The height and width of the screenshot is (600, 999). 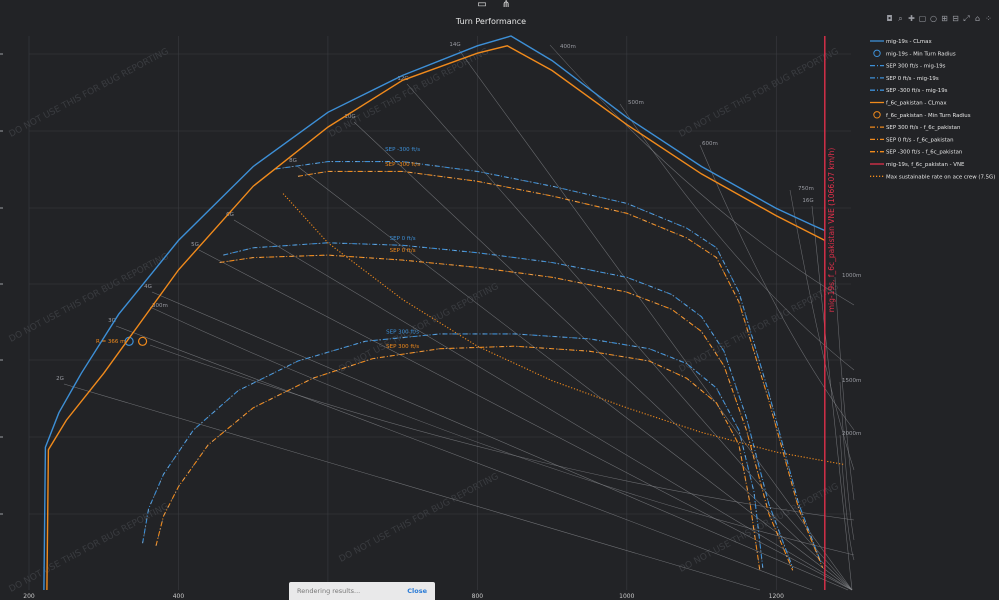 What do you see at coordinates (362, 591) in the screenshot?
I see `status-toast: Rendering results... Close` at bounding box center [362, 591].